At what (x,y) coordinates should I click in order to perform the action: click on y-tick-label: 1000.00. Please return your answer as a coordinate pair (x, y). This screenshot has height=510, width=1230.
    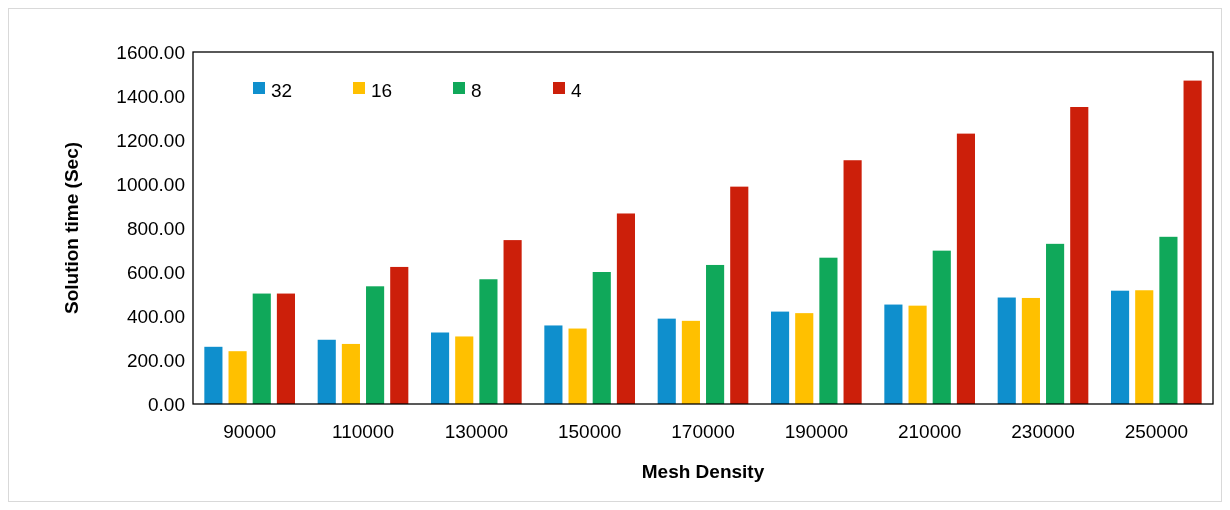
    Looking at the image, I should click on (150, 184).